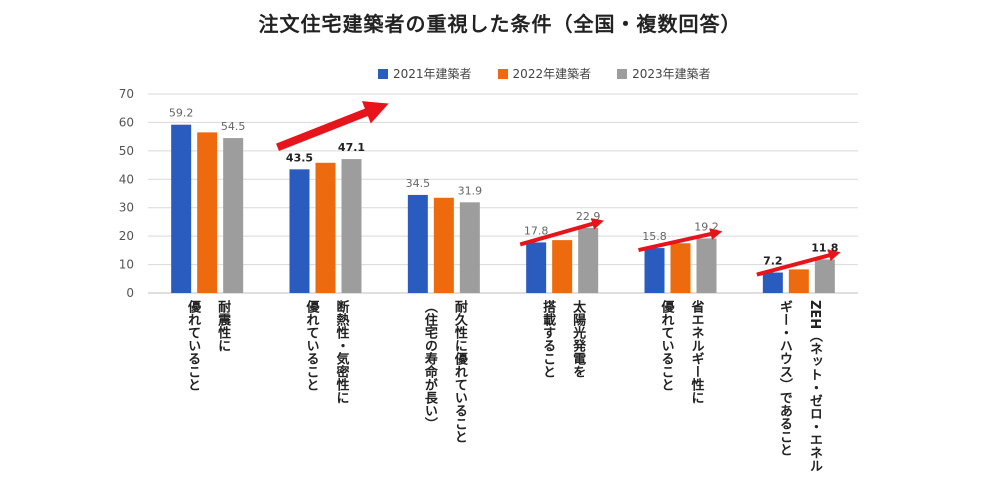  Describe the element at coordinates (500, 24) in the screenshot. I see `chart-title: 注文住宅建築者の重視した条件（全国・複数回答）` at that location.